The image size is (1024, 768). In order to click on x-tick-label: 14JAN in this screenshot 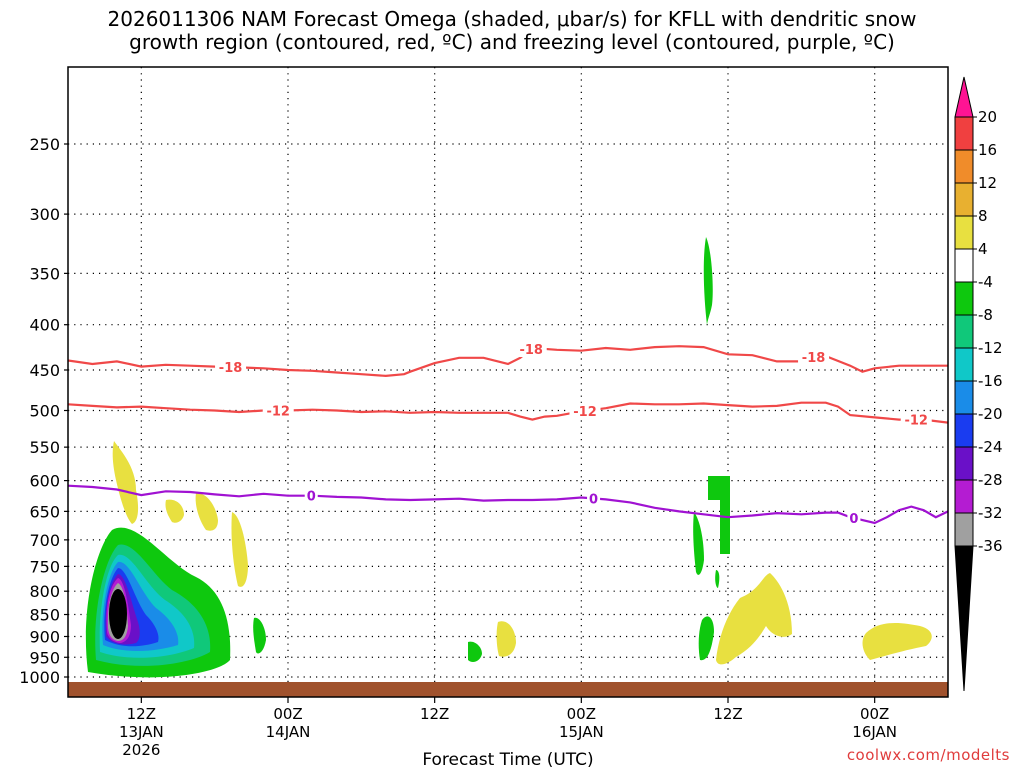, I will do `click(288, 732)`.